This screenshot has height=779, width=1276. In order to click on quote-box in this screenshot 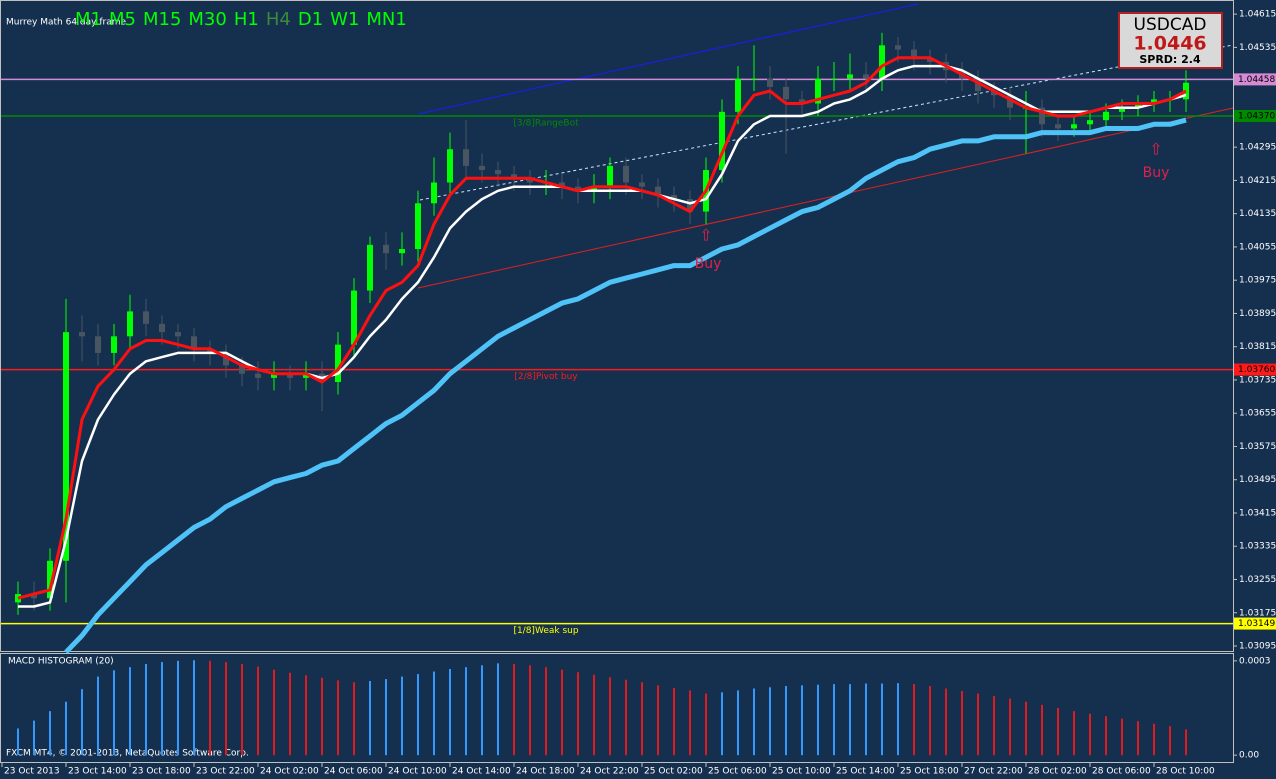, I will do `click(1170, 40)`.